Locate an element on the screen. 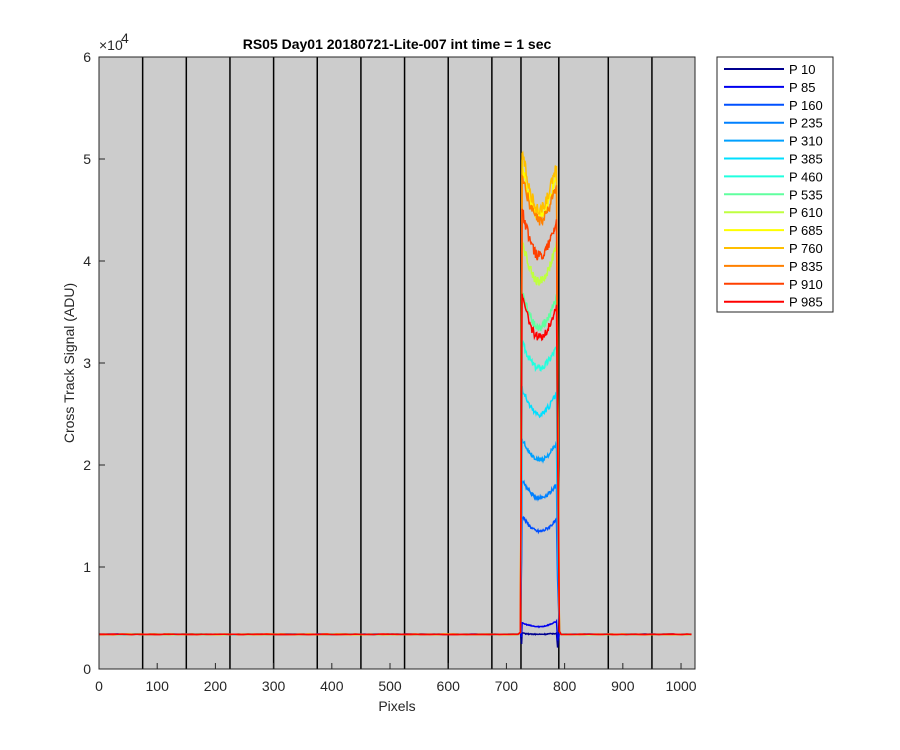  legend-entry-label: P 460 is located at coordinates (806, 176).